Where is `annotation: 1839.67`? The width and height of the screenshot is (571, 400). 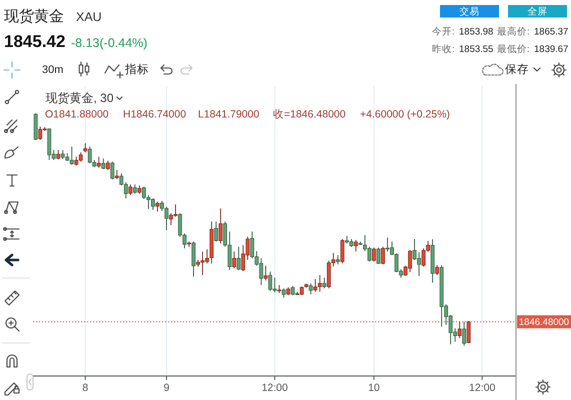
annotation: 1839.67 is located at coordinates (551, 49).